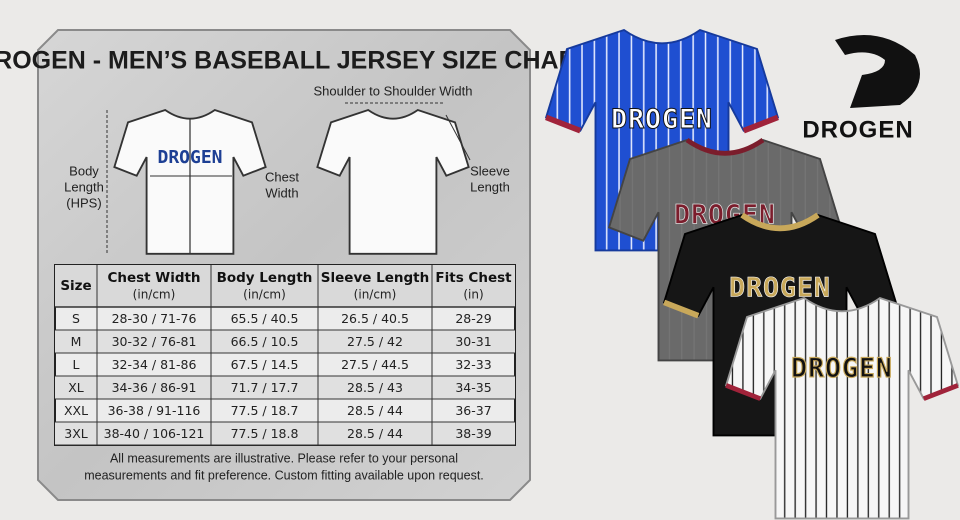  I want to click on table-cell: XL, so click(76, 387).